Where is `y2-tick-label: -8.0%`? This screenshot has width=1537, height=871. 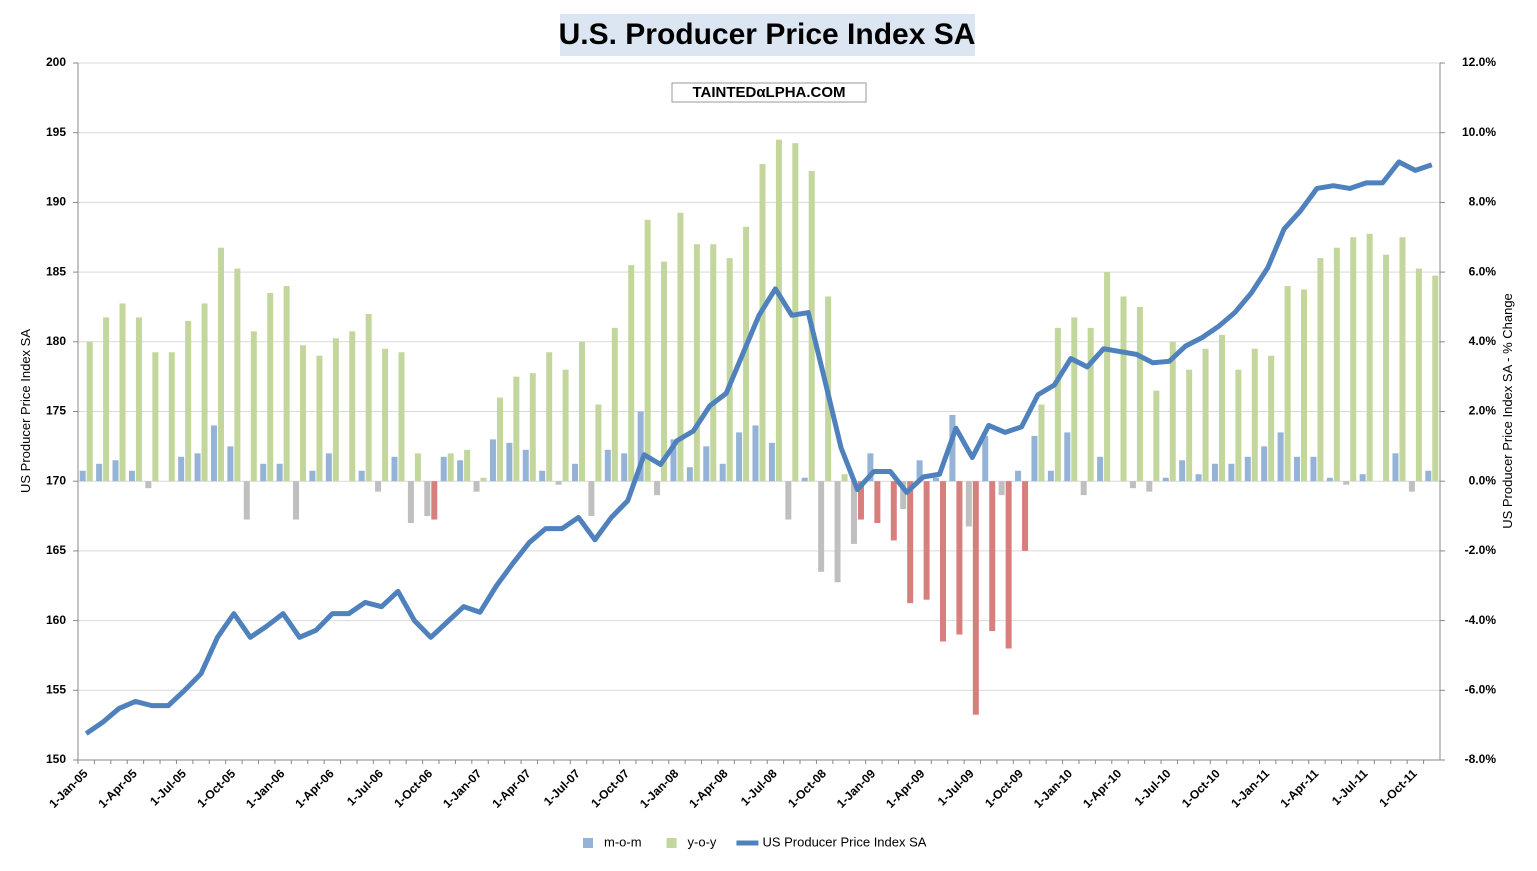 y2-tick-label: -8.0% is located at coordinates (1481, 759).